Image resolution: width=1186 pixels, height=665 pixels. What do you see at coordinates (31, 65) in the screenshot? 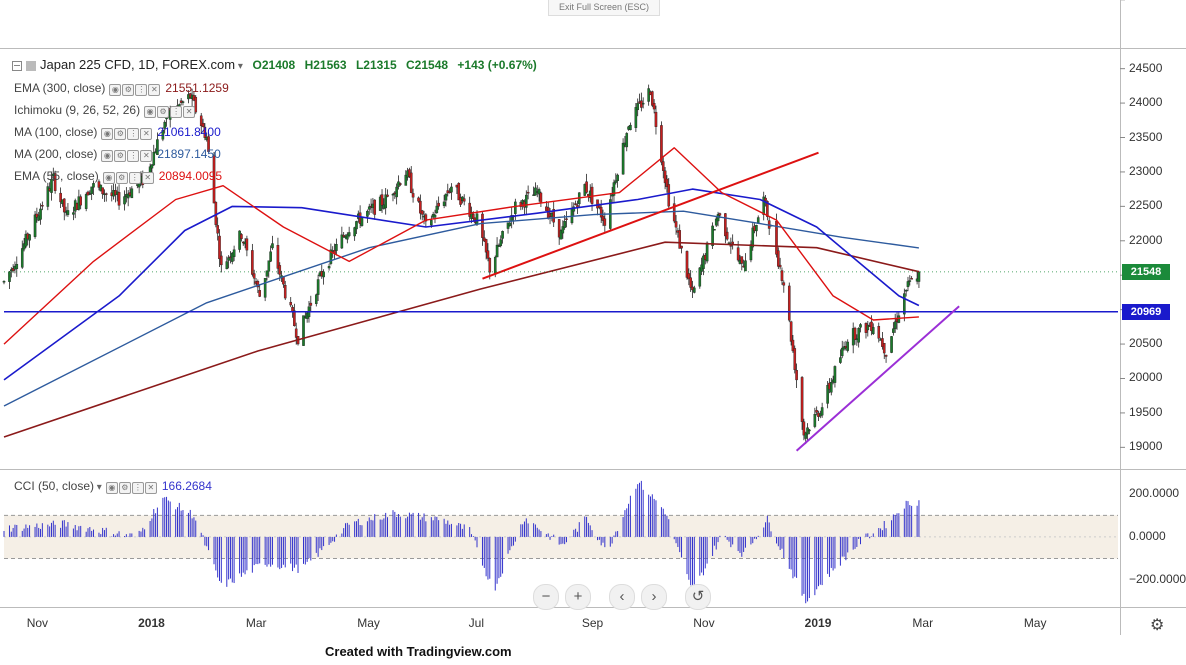
I see `visibility-icon` at bounding box center [31, 65].